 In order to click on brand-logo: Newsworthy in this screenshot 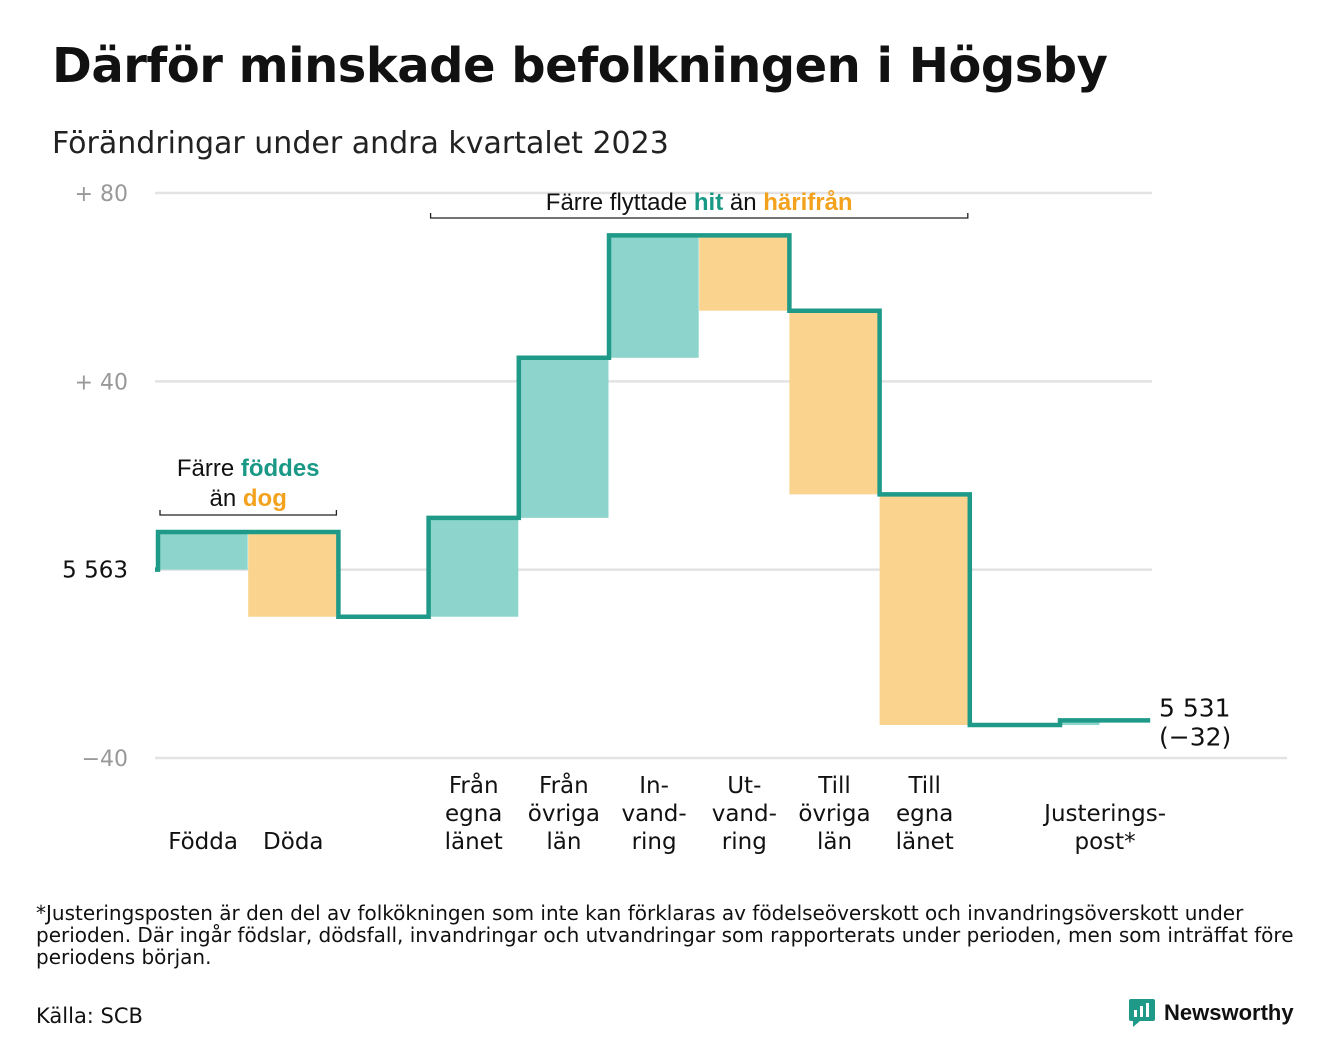, I will do `click(1211, 1013)`.